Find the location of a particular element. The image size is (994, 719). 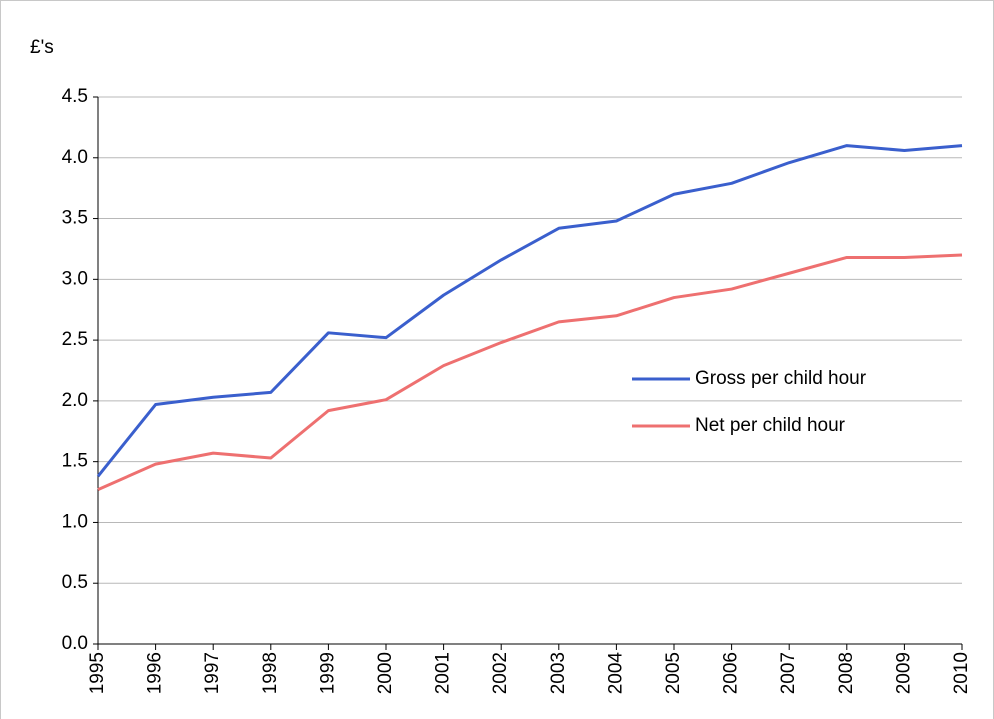

y-tick-label: 3.5 is located at coordinates (75, 218).